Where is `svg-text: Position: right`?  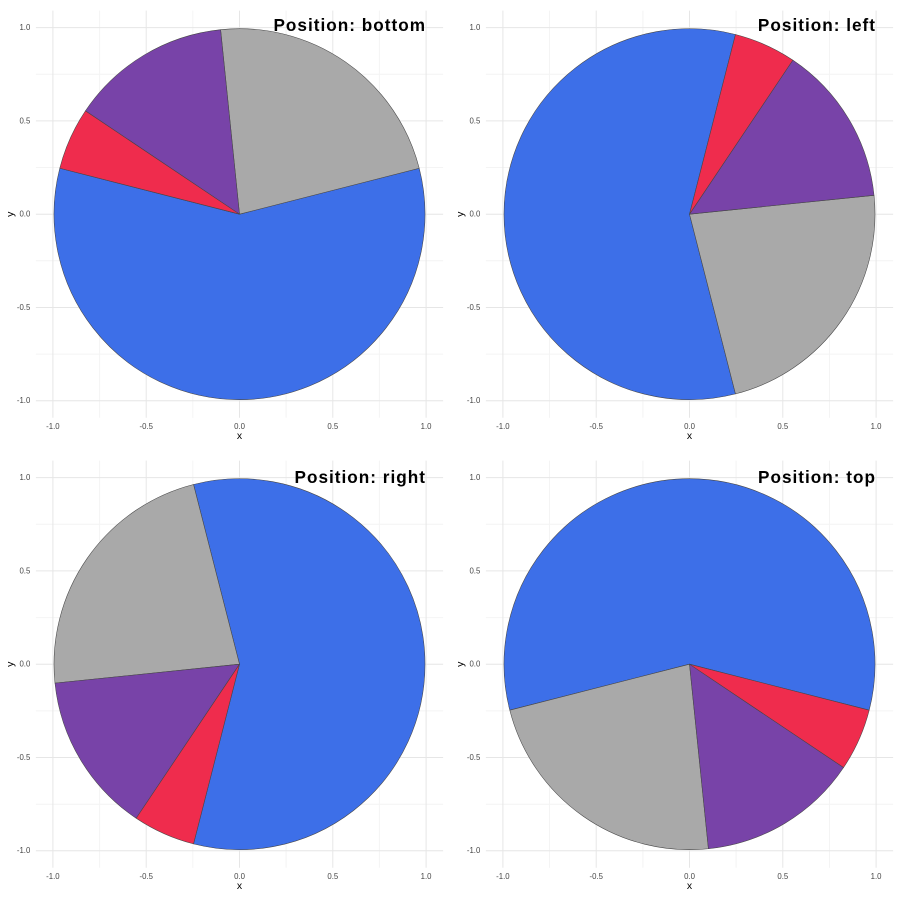 svg-text: Position: right is located at coordinates (360, 477).